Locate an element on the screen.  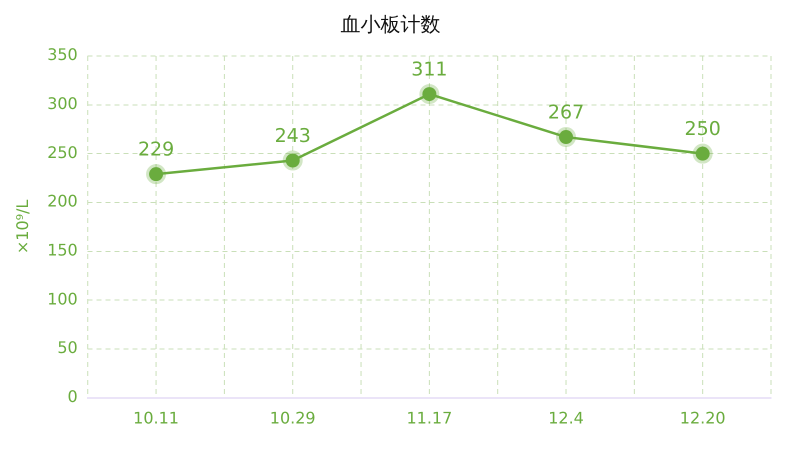
x-tick-label: 11.17 is located at coordinates (429, 418).